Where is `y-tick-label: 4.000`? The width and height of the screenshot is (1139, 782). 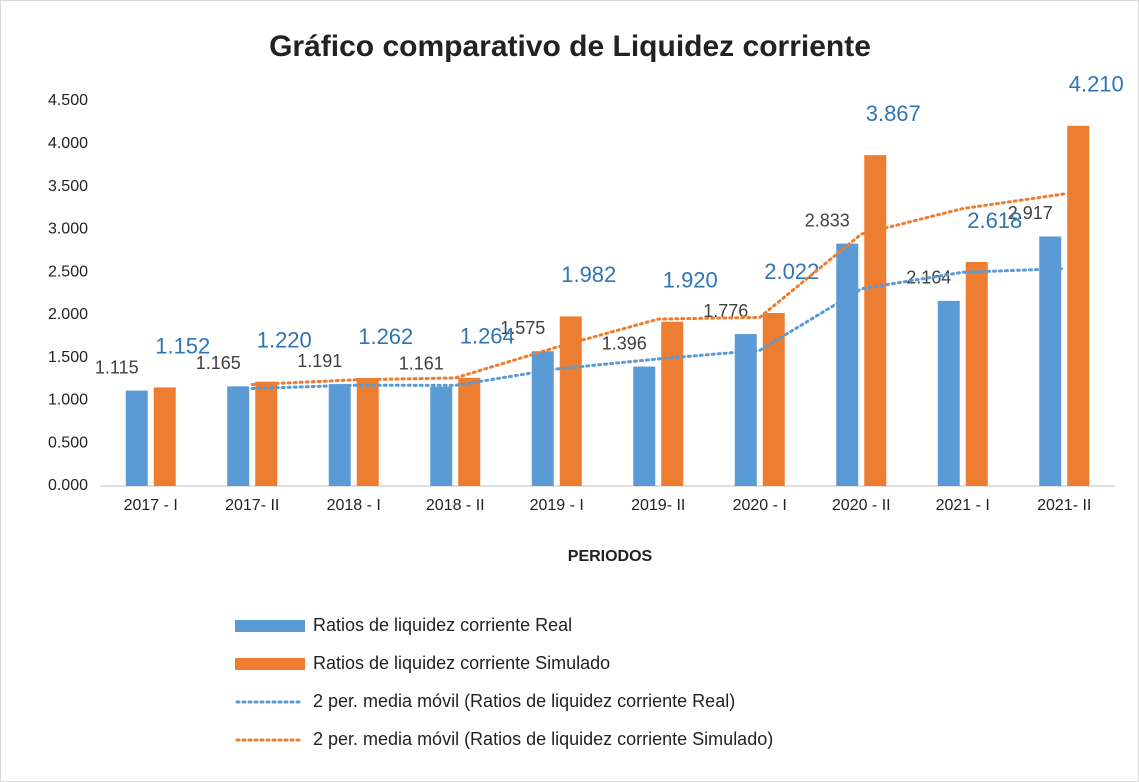 y-tick-label: 4.000 is located at coordinates (68, 143).